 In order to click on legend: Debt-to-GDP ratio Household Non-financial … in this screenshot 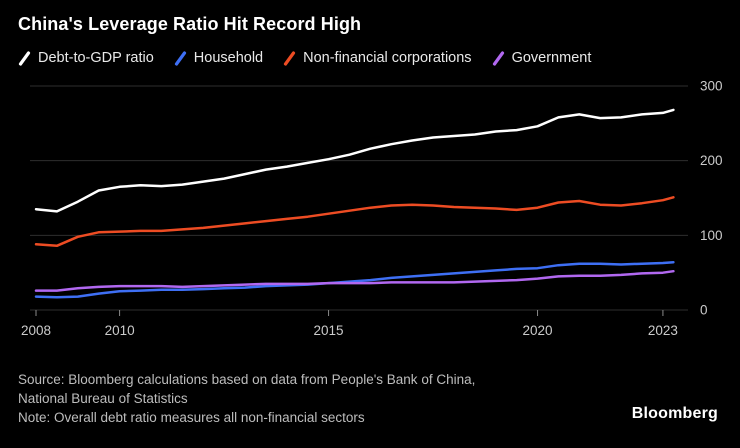, I will do `click(370, 58)`.